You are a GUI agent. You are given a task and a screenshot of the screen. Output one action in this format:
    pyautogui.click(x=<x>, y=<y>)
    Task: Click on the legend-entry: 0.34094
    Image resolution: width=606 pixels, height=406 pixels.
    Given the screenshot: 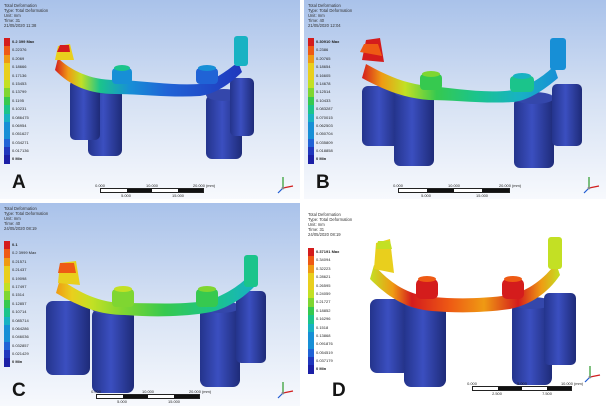 What is the action you would take?
    pyautogui.click(x=328, y=260)
    